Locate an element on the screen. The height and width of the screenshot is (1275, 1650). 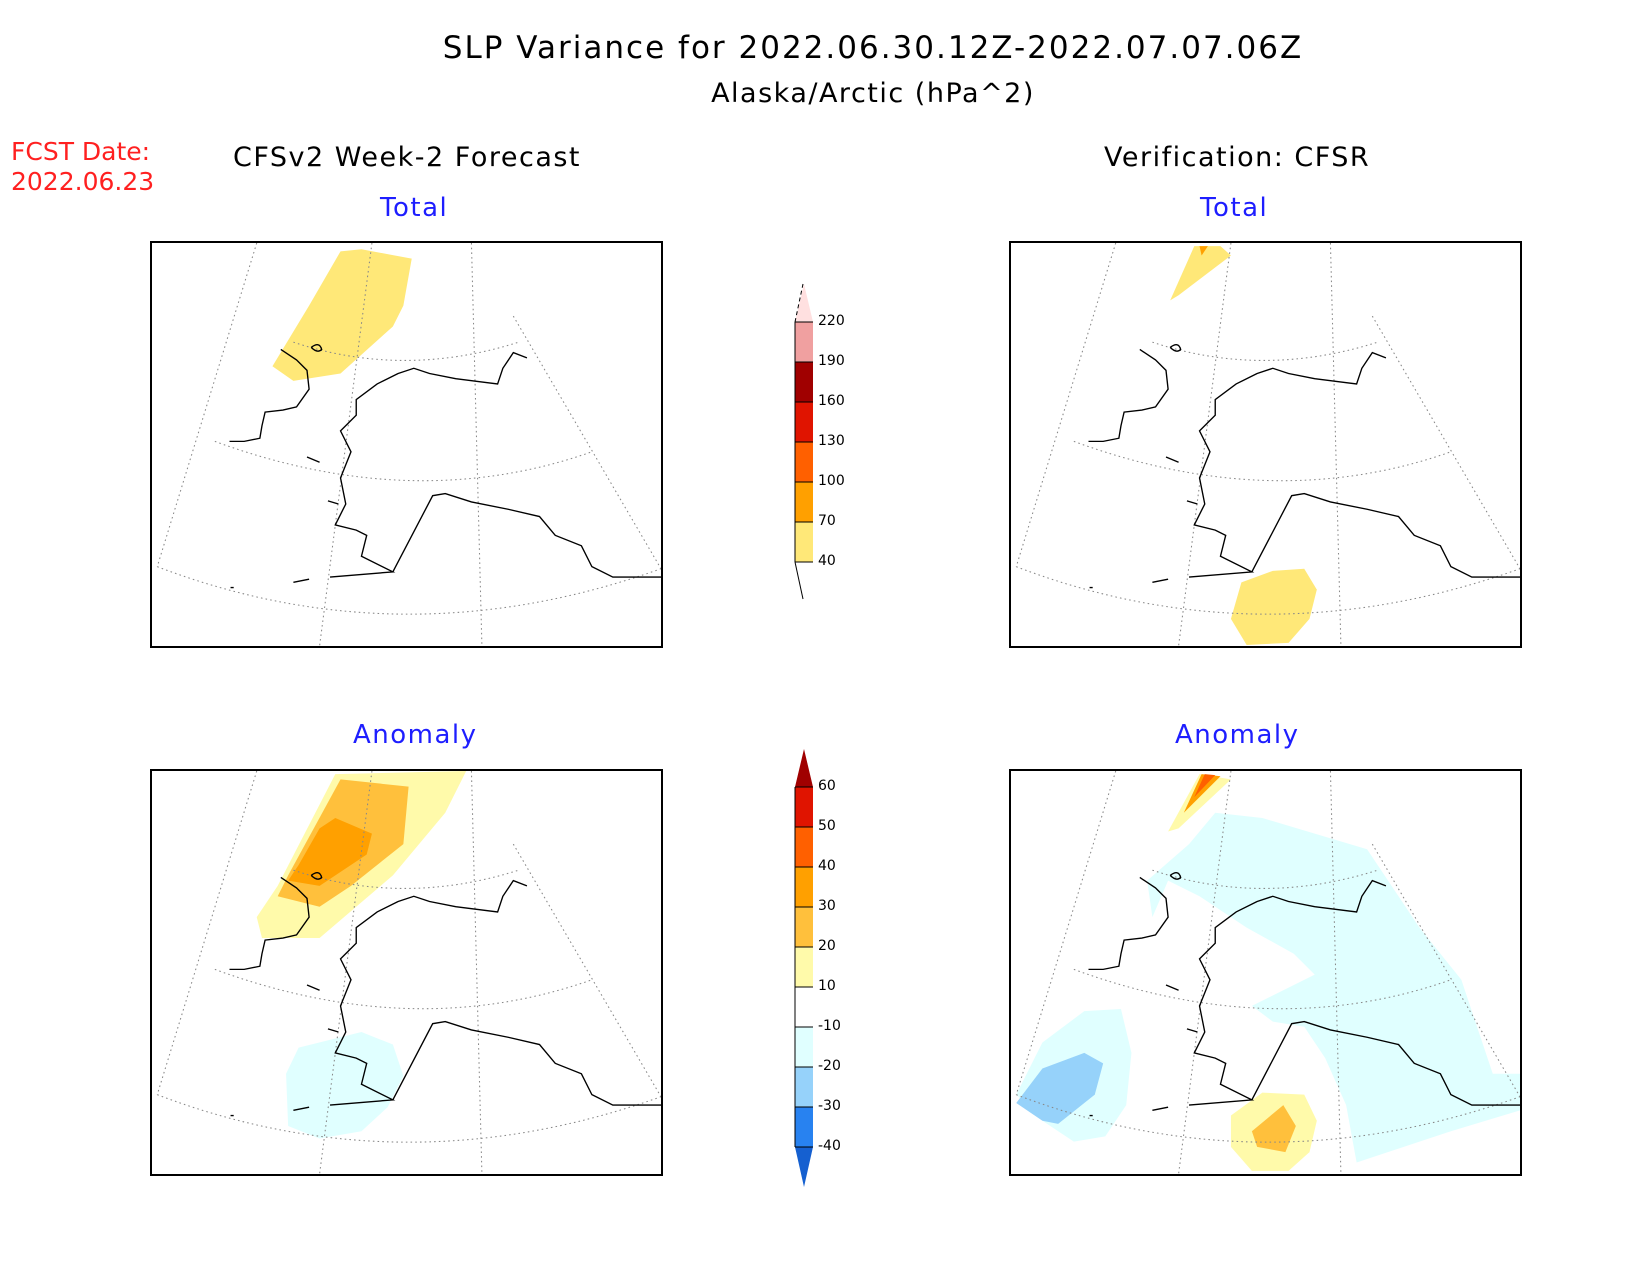
map-verification-total is located at coordinates (1265, 444).